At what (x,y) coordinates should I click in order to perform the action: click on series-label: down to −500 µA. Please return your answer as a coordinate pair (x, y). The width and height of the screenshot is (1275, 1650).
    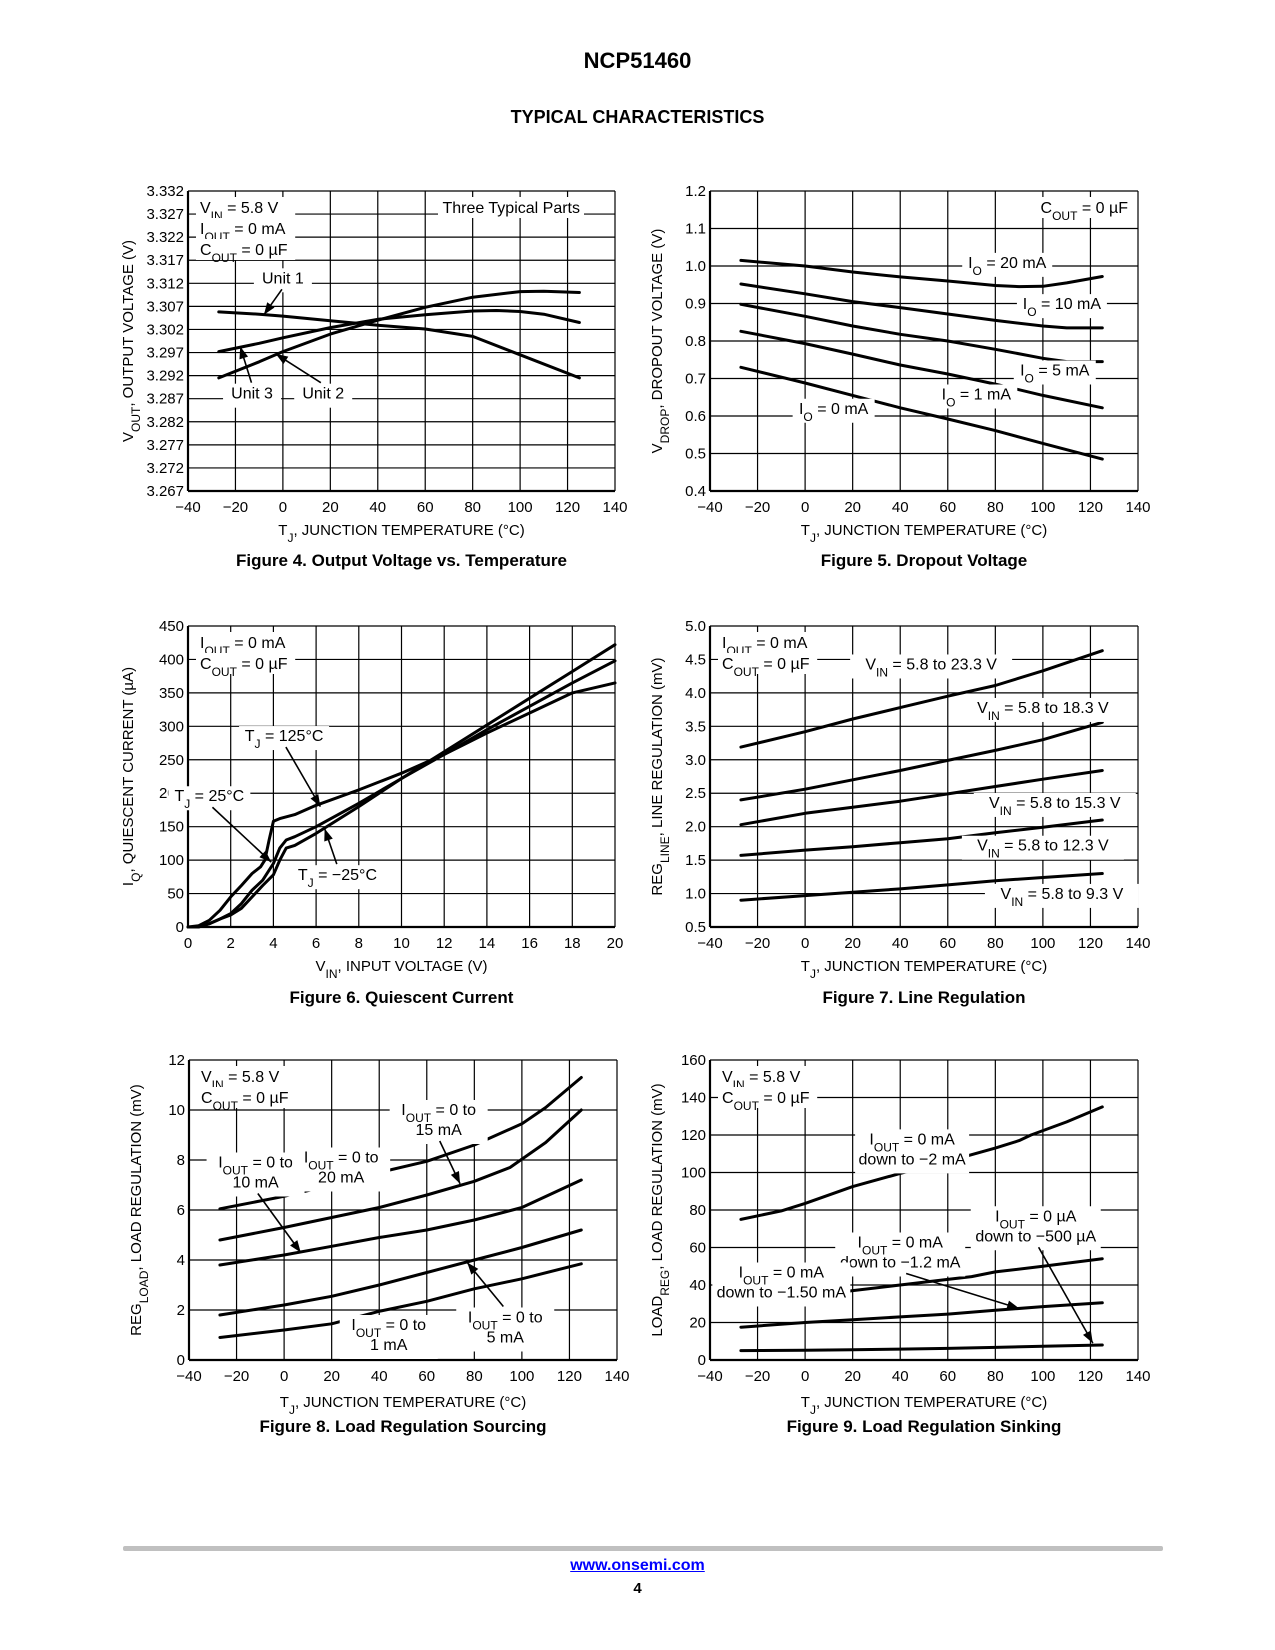
    Looking at the image, I should click on (1035, 1236).